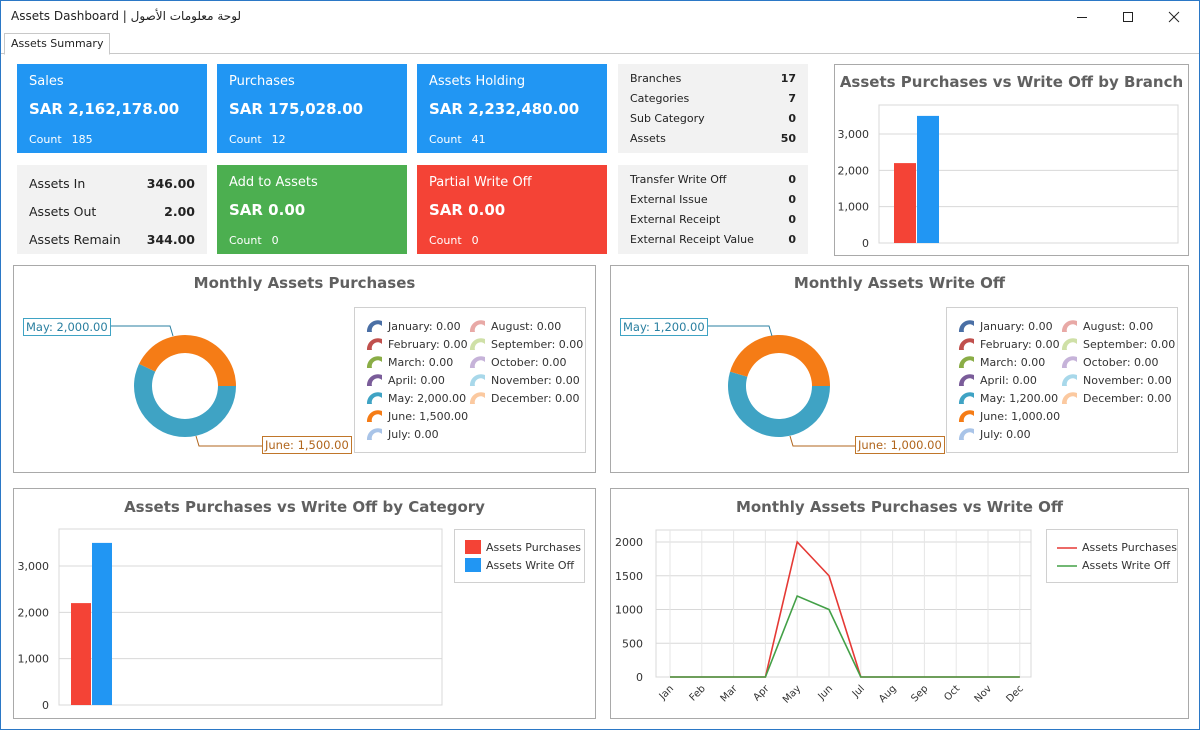  What do you see at coordinates (428, 416) in the screenshot?
I see `legend-label: June: 1,500.00` at bounding box center [428, 416].